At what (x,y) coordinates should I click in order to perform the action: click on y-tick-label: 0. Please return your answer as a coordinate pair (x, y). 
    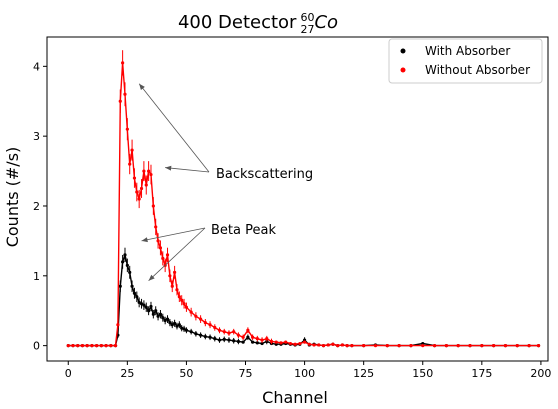
    Looking at the image, I should click on (36, 346).